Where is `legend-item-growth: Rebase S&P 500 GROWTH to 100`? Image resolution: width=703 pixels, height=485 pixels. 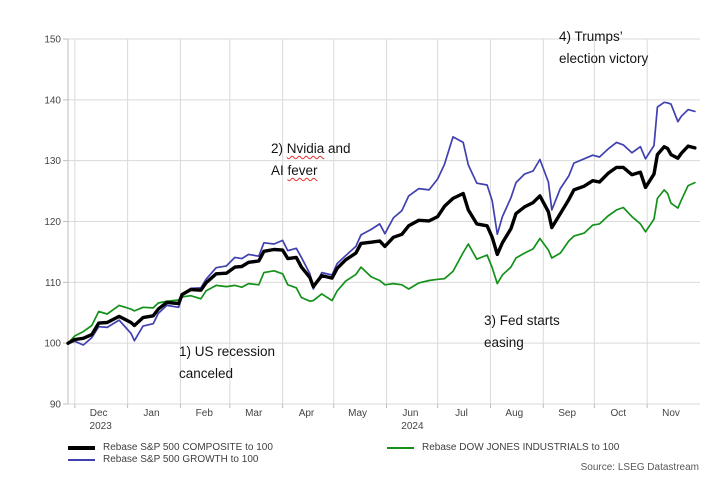
legend-item-growth: Rebase S&P 500 GROWTH to 100 is located at coordinates (163, 459).